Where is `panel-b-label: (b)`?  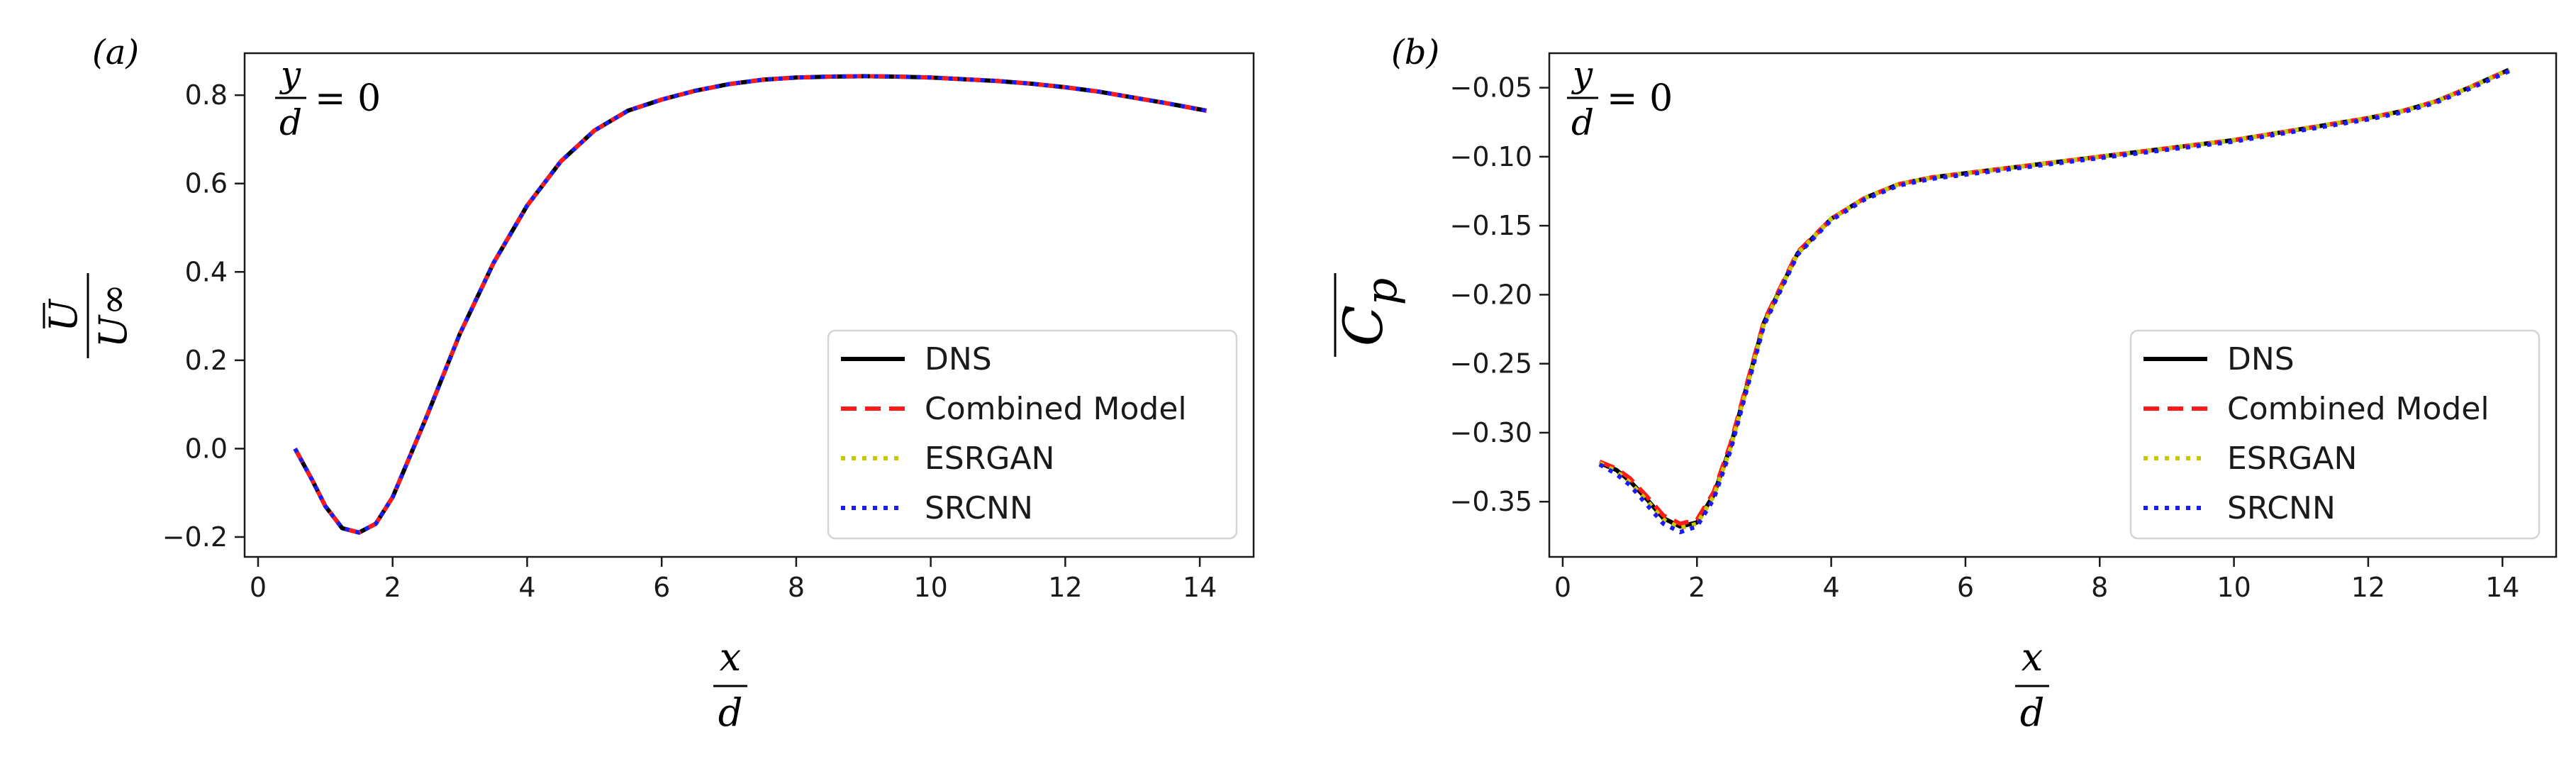 panel-b-label: (b) is located at coordinates (1415, 52).